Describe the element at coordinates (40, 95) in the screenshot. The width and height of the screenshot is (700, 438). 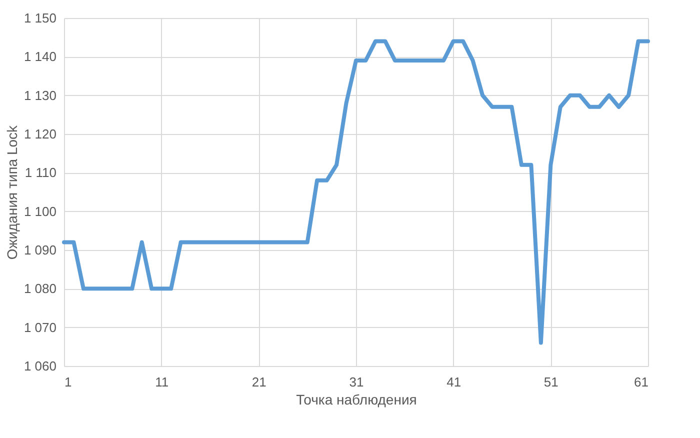
I see `y-tick-label: 1 130` at that location.